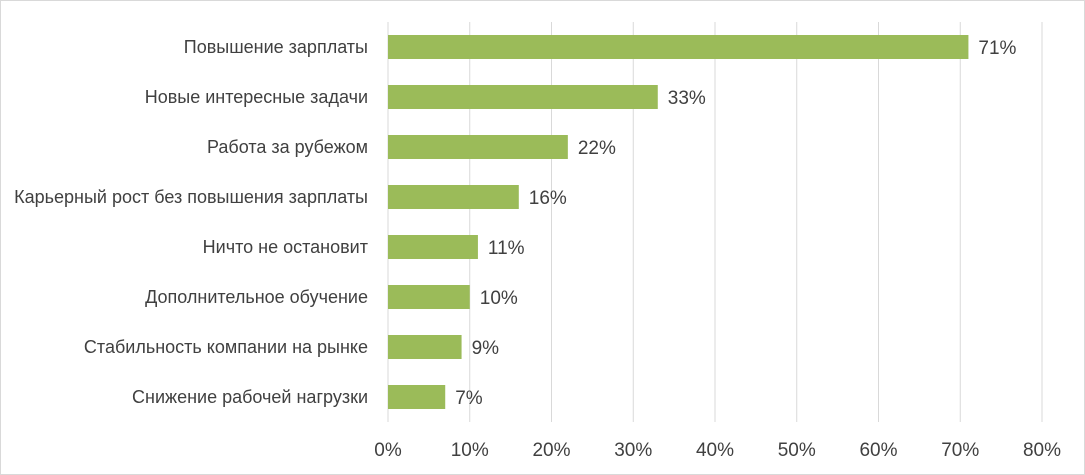 Image resolution: width=1085 pixels, height=475 pixels. I want to click on category-label: Стабильность компании на рынке, so click(226, 347).